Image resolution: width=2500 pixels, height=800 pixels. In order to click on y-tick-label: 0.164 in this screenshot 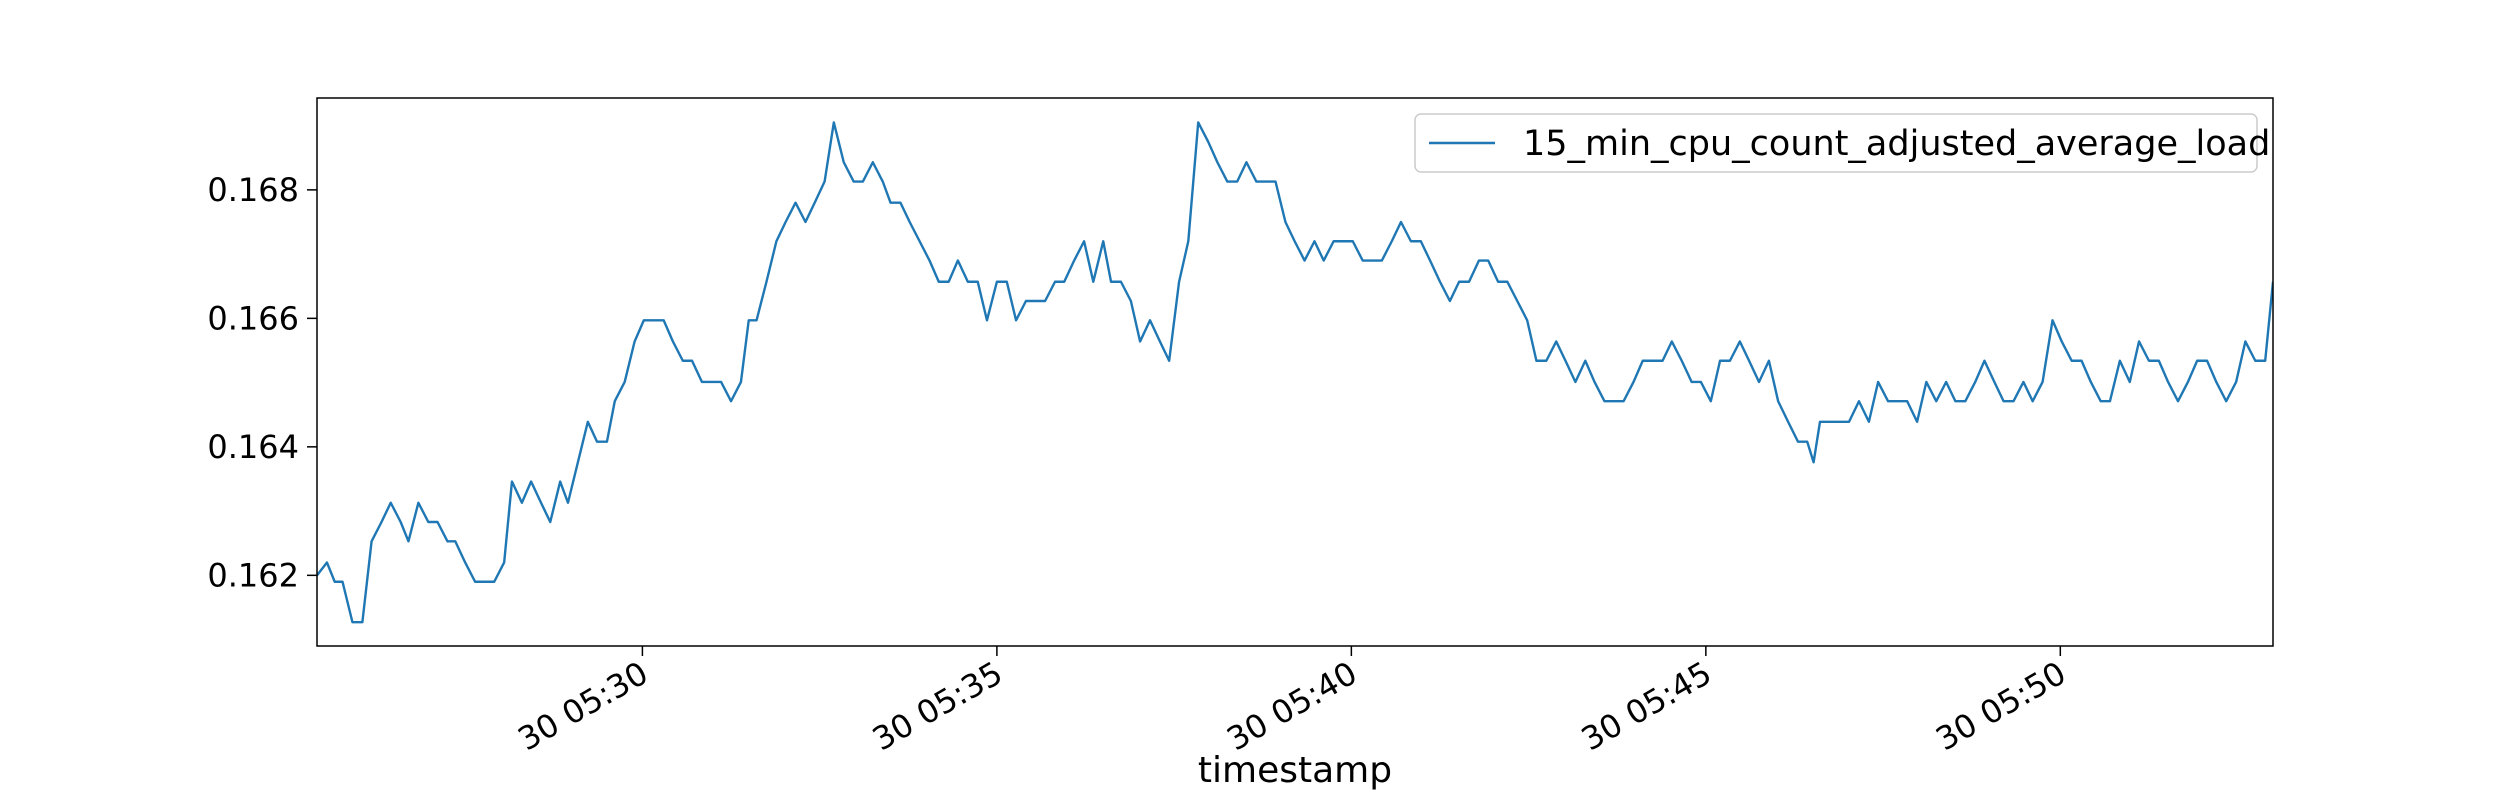, I will do `click(253, 447)`.